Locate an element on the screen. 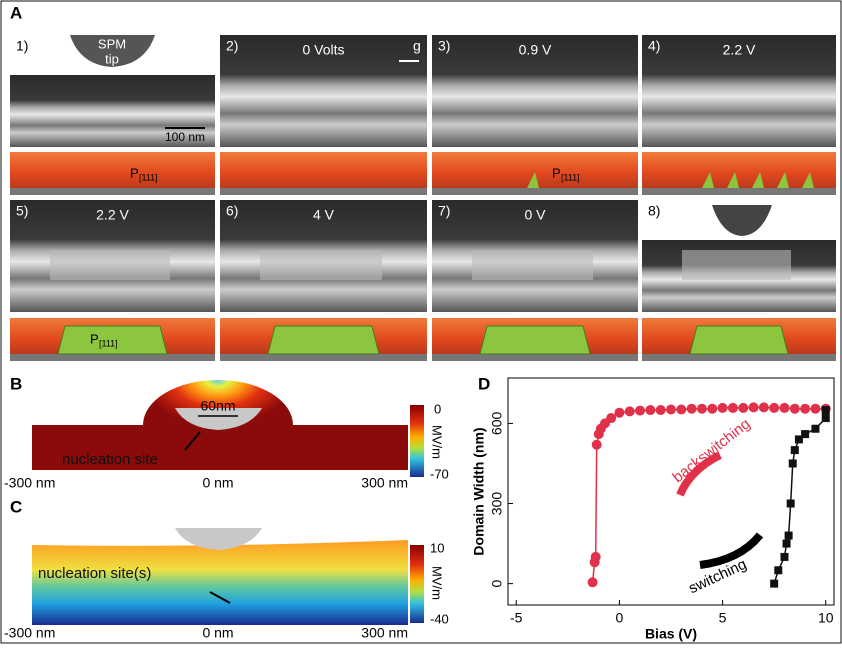 This screenshot has width=842, height=649. frame-caption: 4 V is located at coordinates (324, 215).